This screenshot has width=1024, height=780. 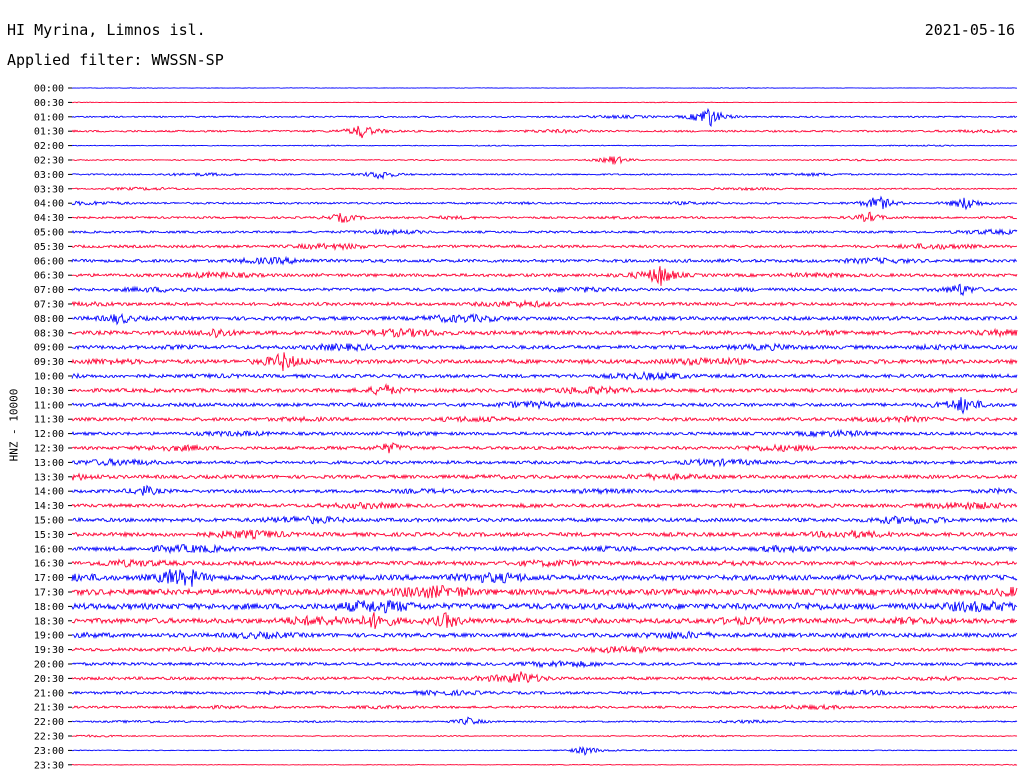 What do you see at coordinates (49, 348) in the screenshot?
I see `row-time-label: 09:00` at bounding box center [49, 348].